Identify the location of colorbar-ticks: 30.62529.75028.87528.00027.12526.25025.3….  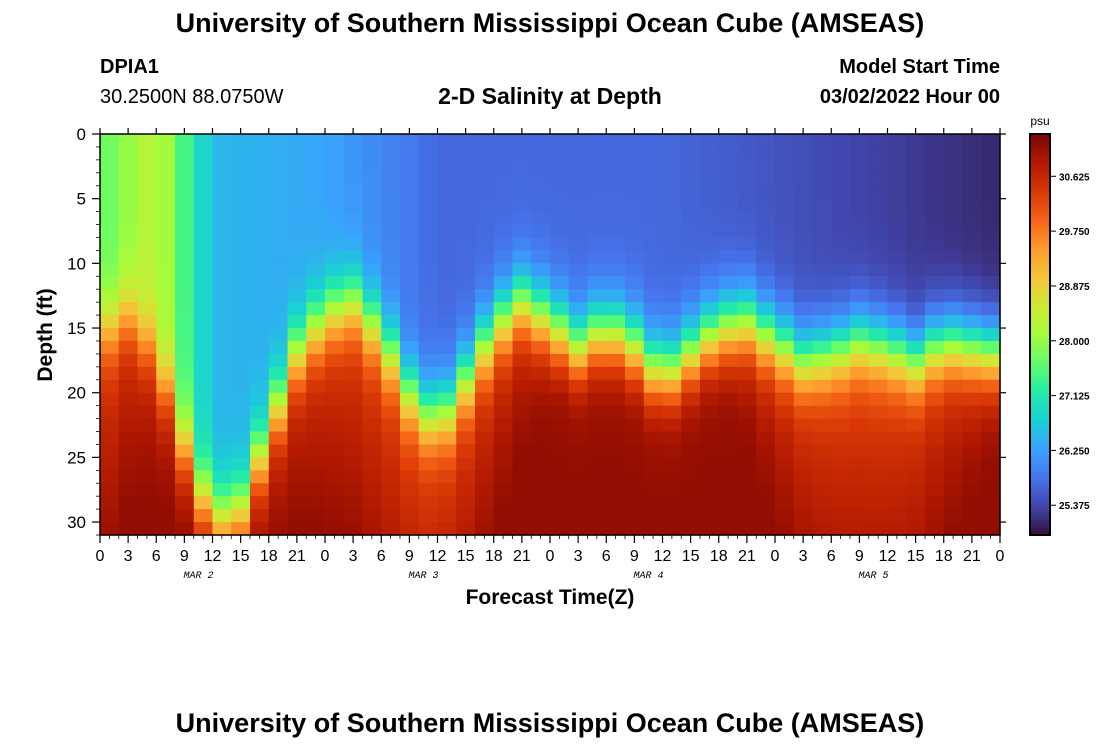
(1070, 342).